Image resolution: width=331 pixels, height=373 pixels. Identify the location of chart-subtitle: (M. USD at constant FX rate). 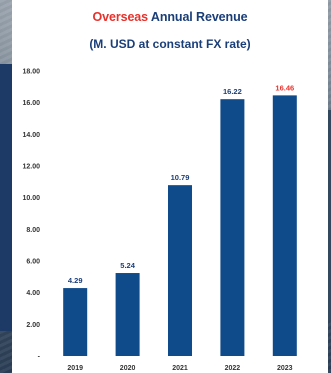
(170, 44).